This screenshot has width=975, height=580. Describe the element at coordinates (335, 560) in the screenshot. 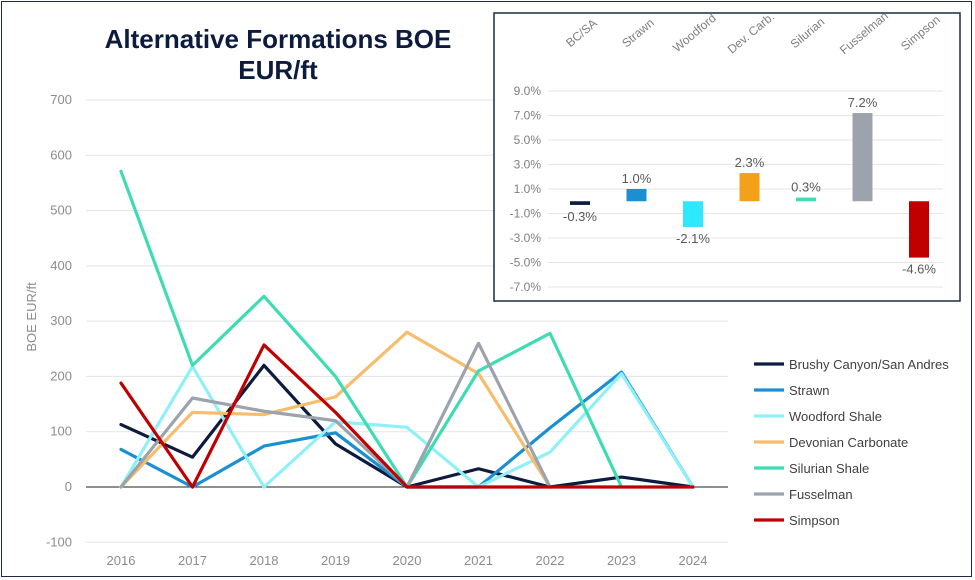

I see `x-tick-label: 2019` at that location.